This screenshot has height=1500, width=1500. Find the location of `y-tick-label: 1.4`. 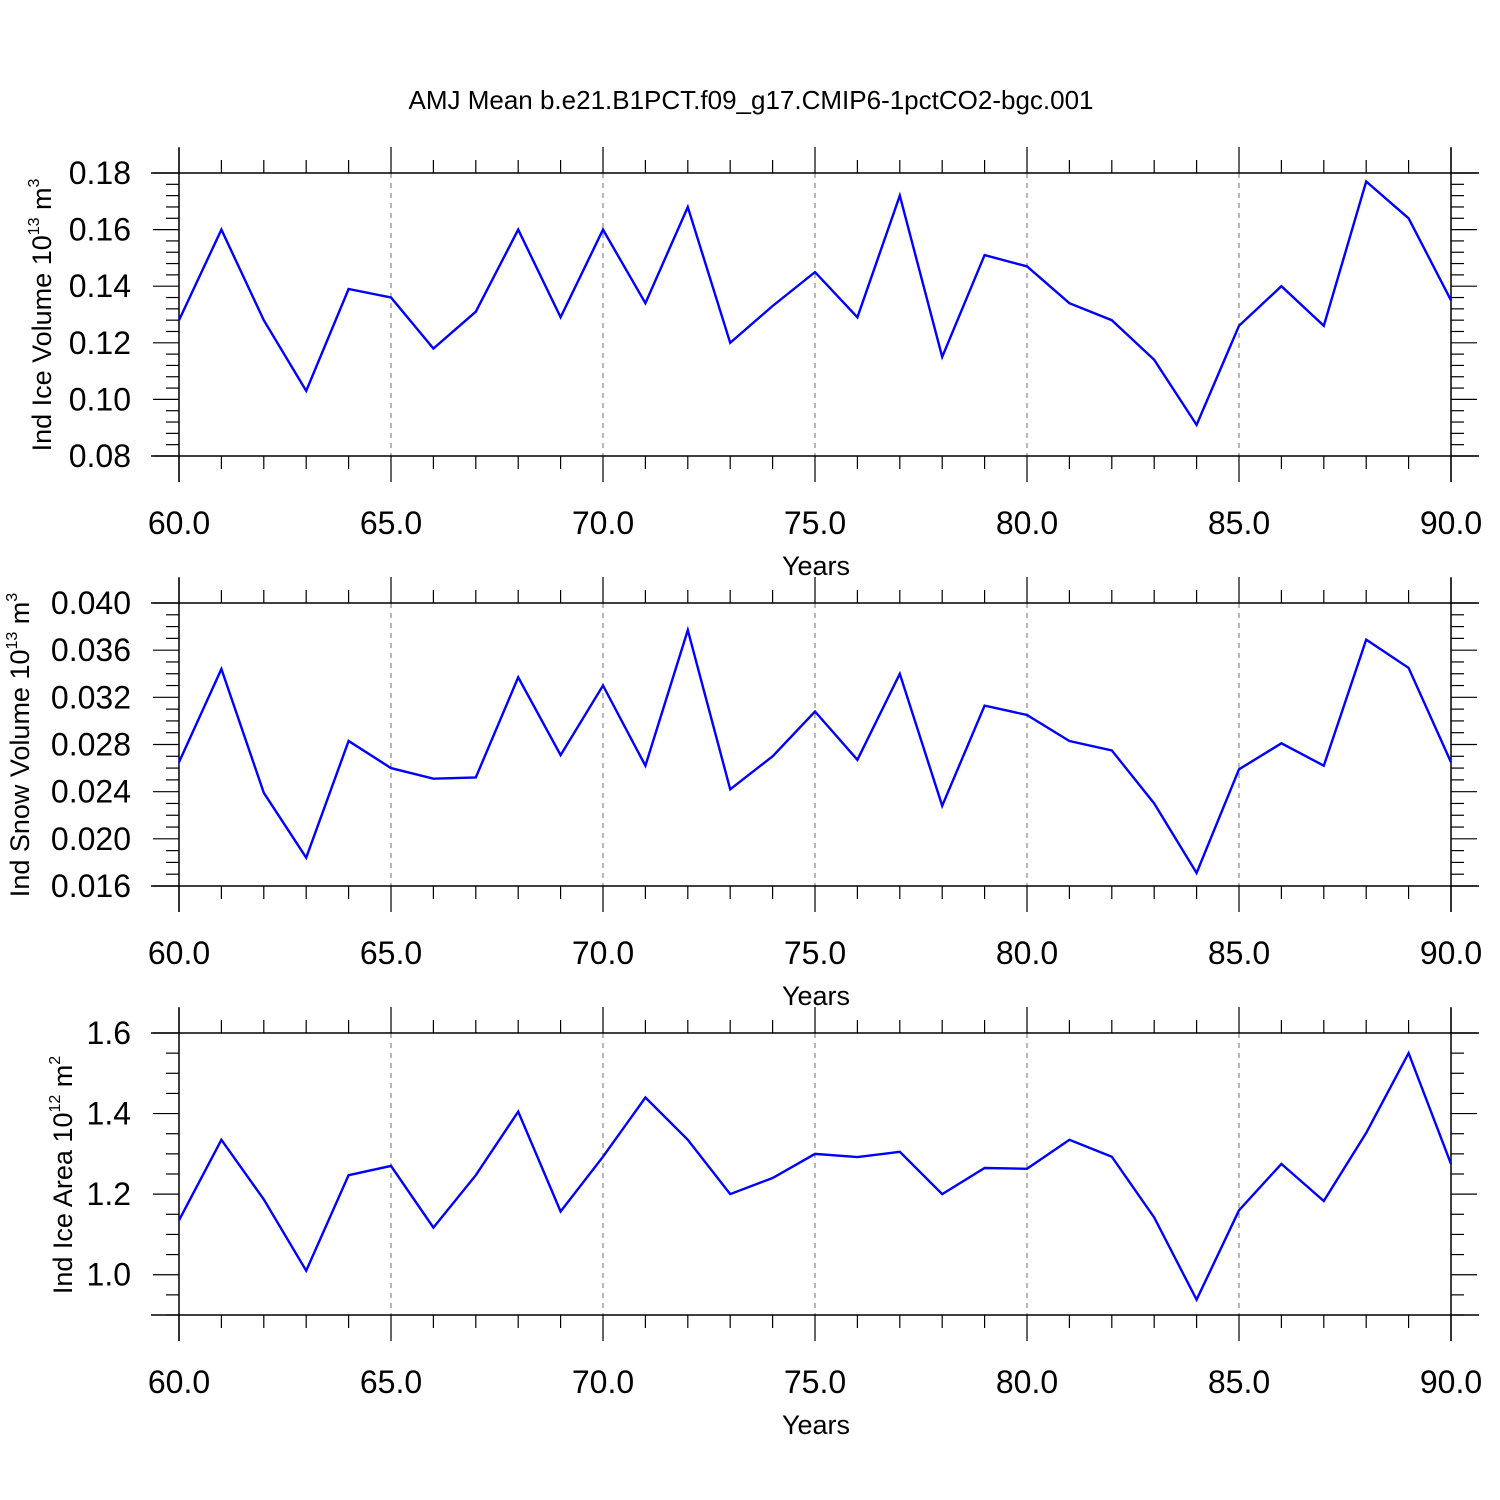

y-tick-label: 1.4 is located at coordinates (109, 1114).